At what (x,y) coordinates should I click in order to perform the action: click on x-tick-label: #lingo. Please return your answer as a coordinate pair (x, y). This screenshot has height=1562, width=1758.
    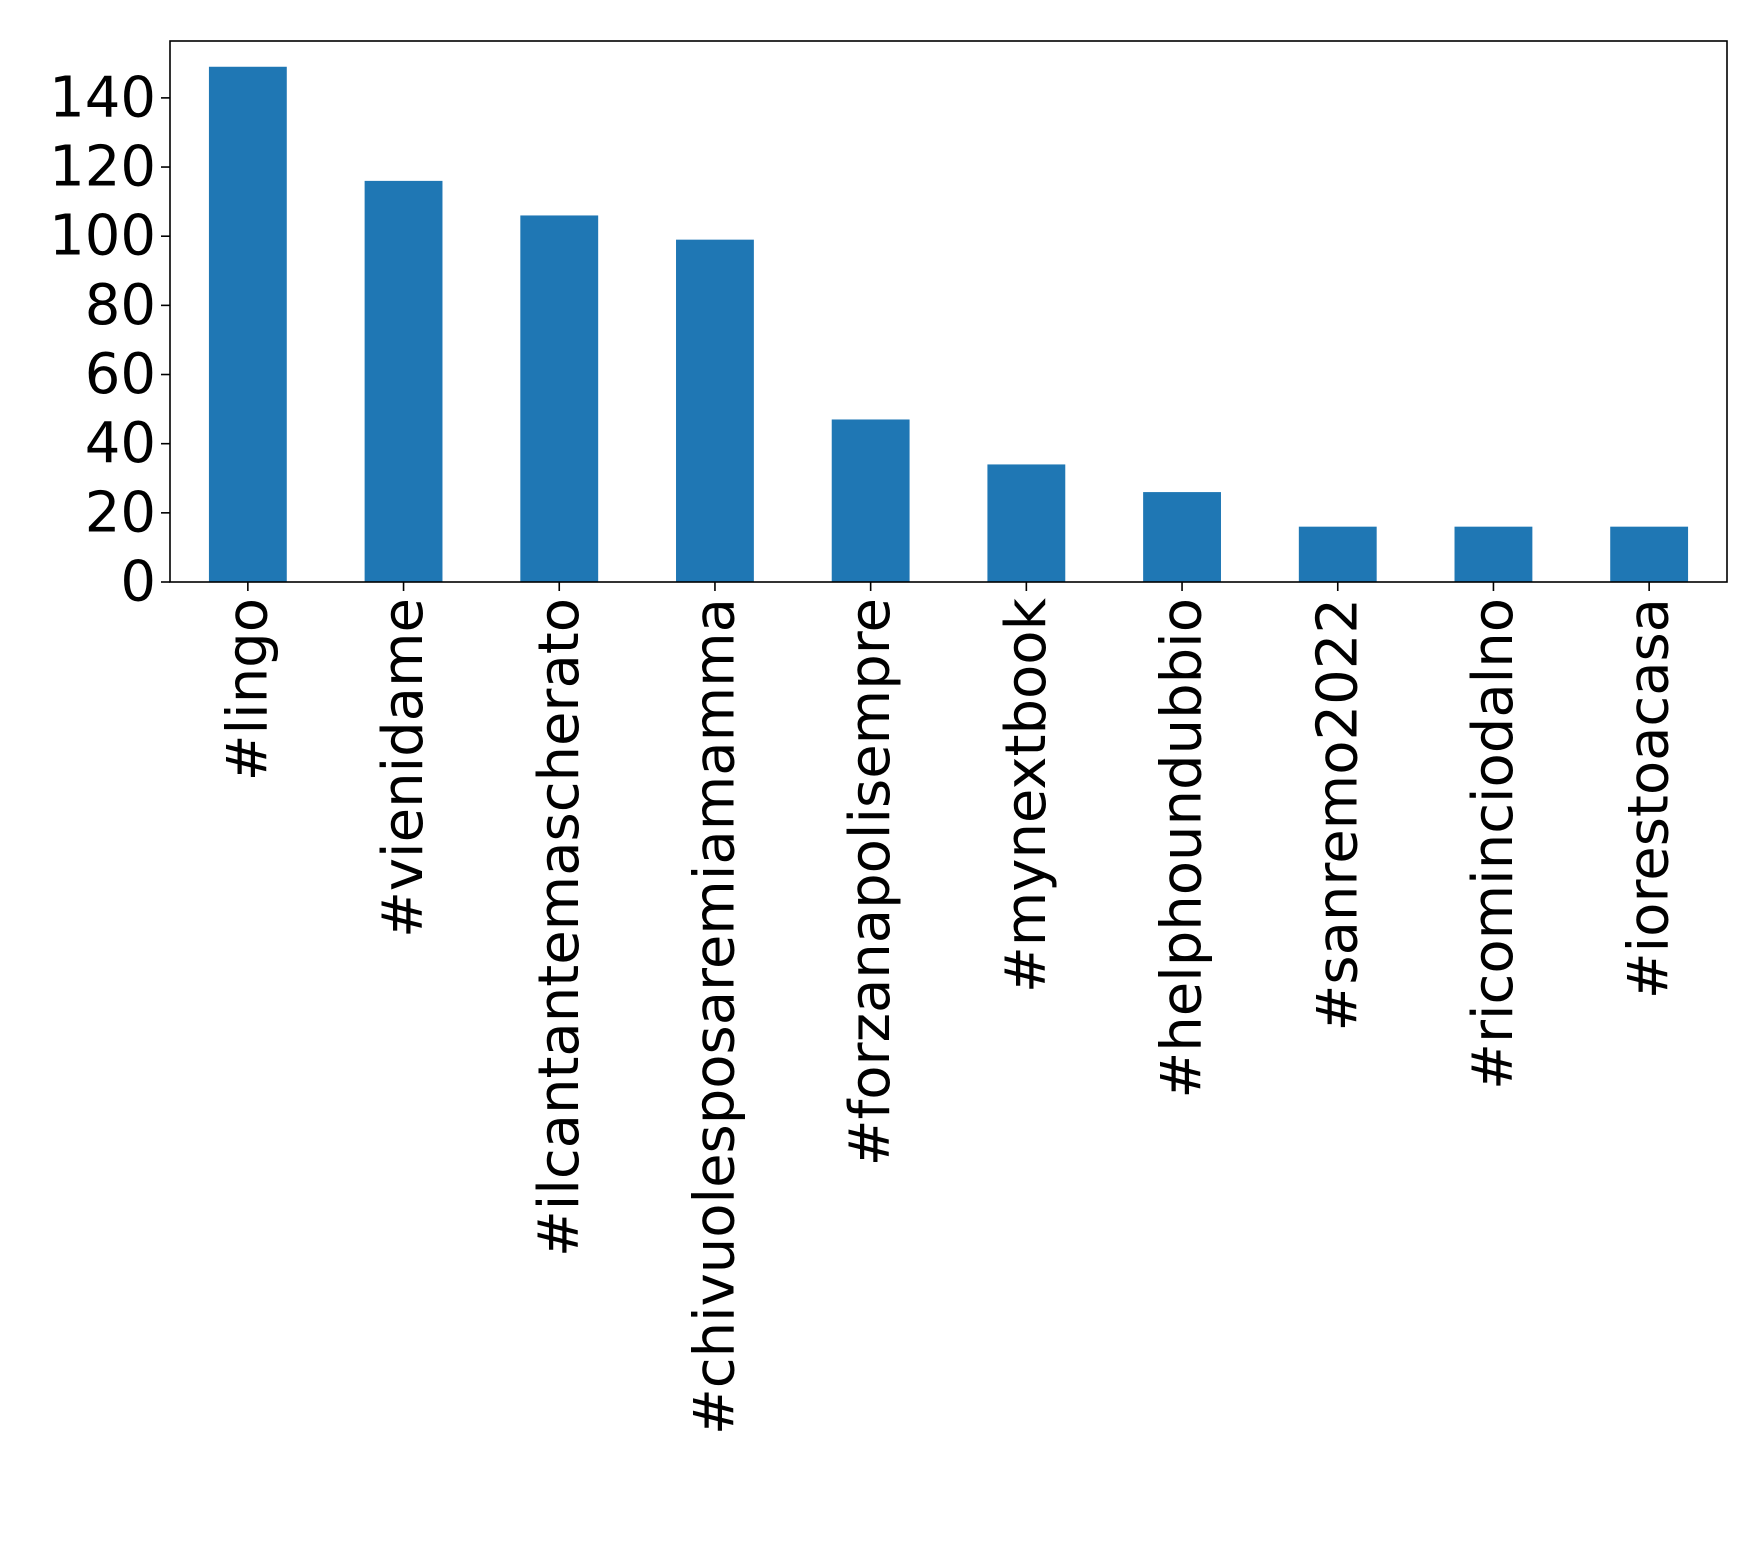
    Looking at the image, I should click on (247, 689).